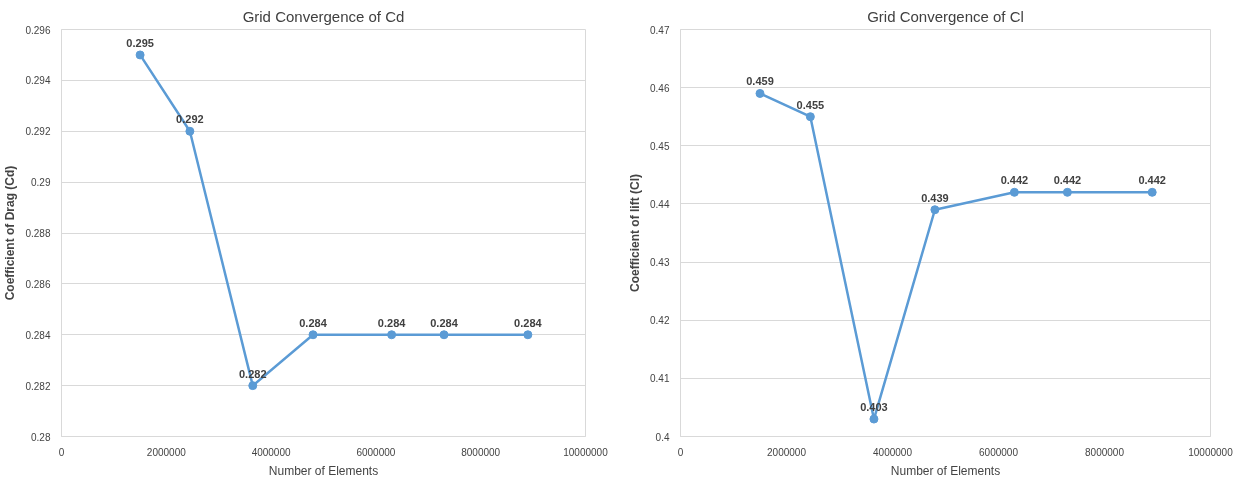 The height and width of the screenshot is (488, 1250). What do you see at coordinates (38, 81) in the screenshot?
I see `y-tick-label: 0.294` at bounding box center [38, 81].